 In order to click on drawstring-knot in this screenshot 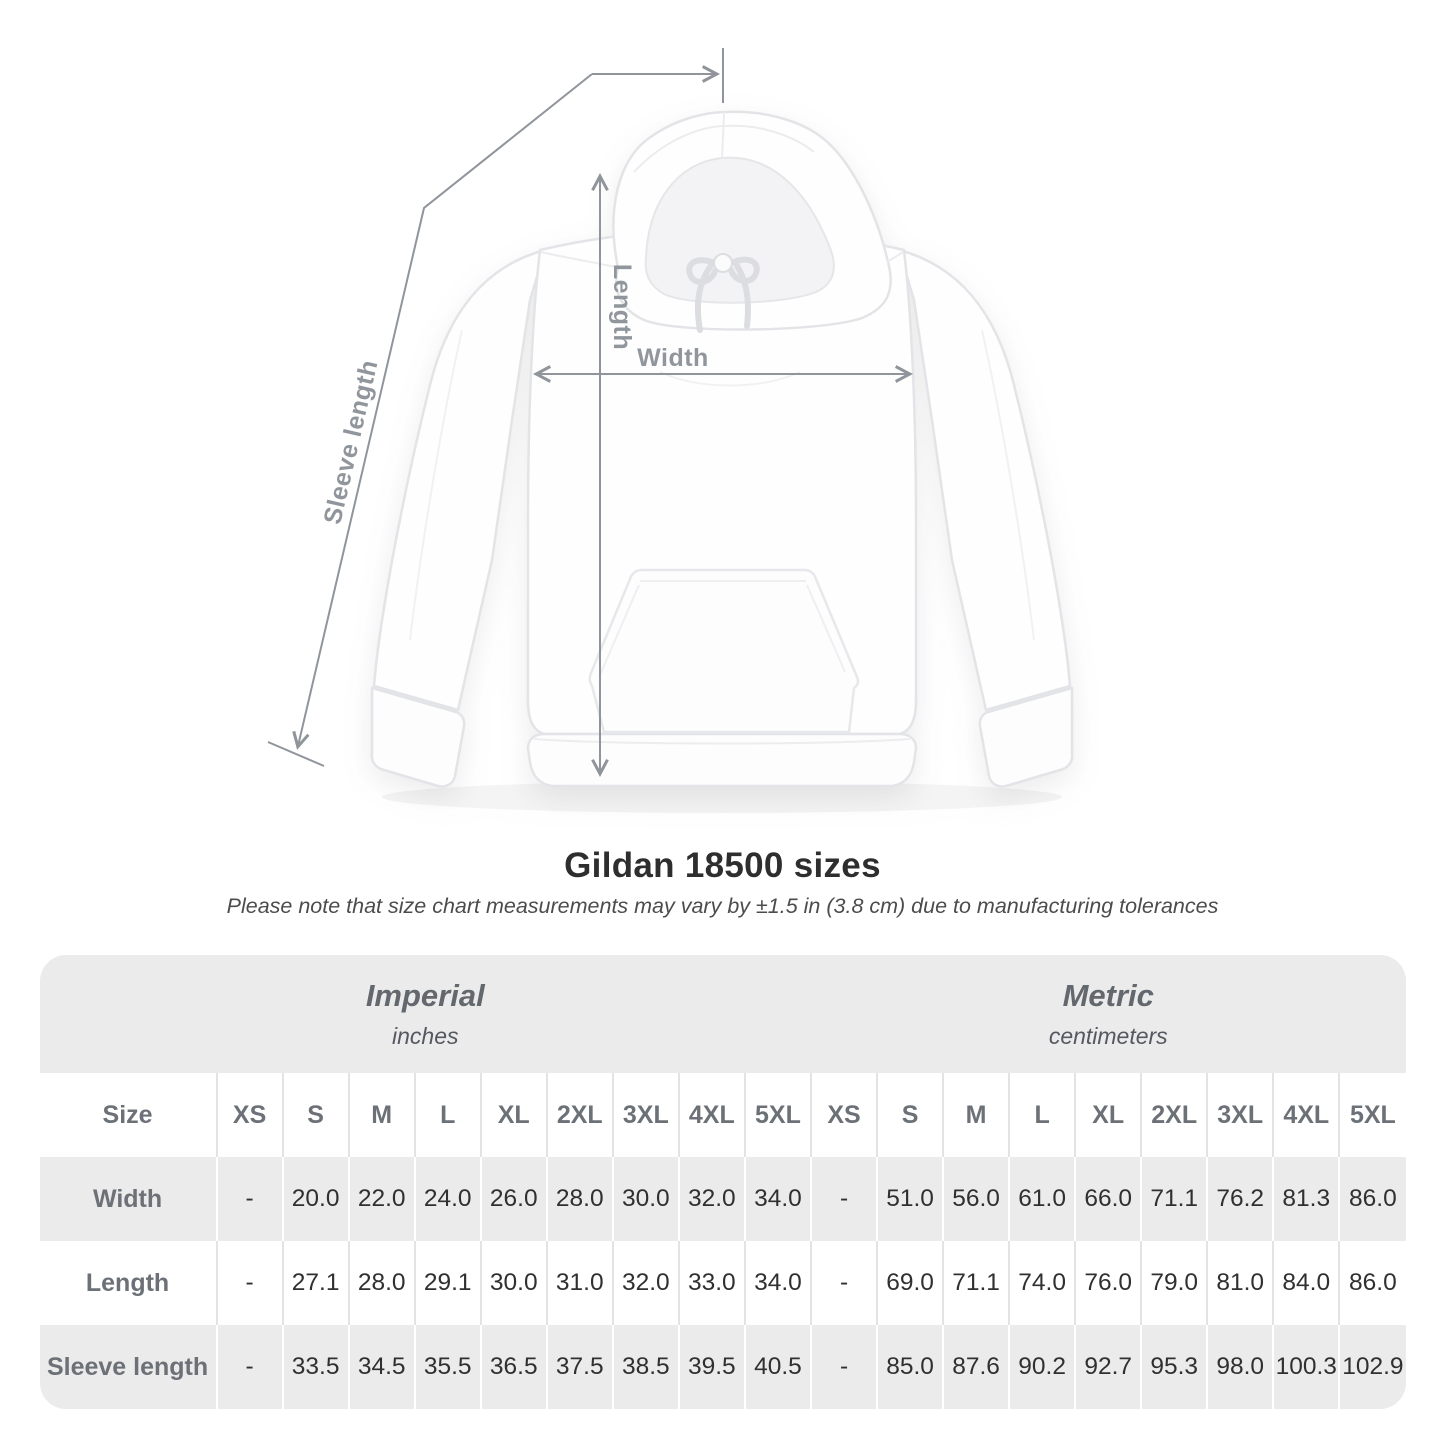, I will do `click(723, 263)`.